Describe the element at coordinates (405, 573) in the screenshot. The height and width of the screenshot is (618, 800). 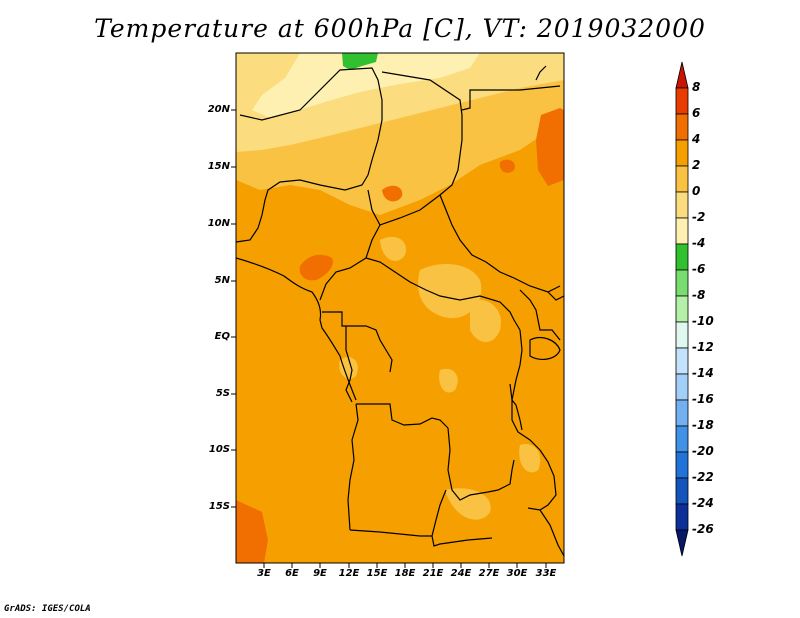
I see `lon-label: 18E` at that location.